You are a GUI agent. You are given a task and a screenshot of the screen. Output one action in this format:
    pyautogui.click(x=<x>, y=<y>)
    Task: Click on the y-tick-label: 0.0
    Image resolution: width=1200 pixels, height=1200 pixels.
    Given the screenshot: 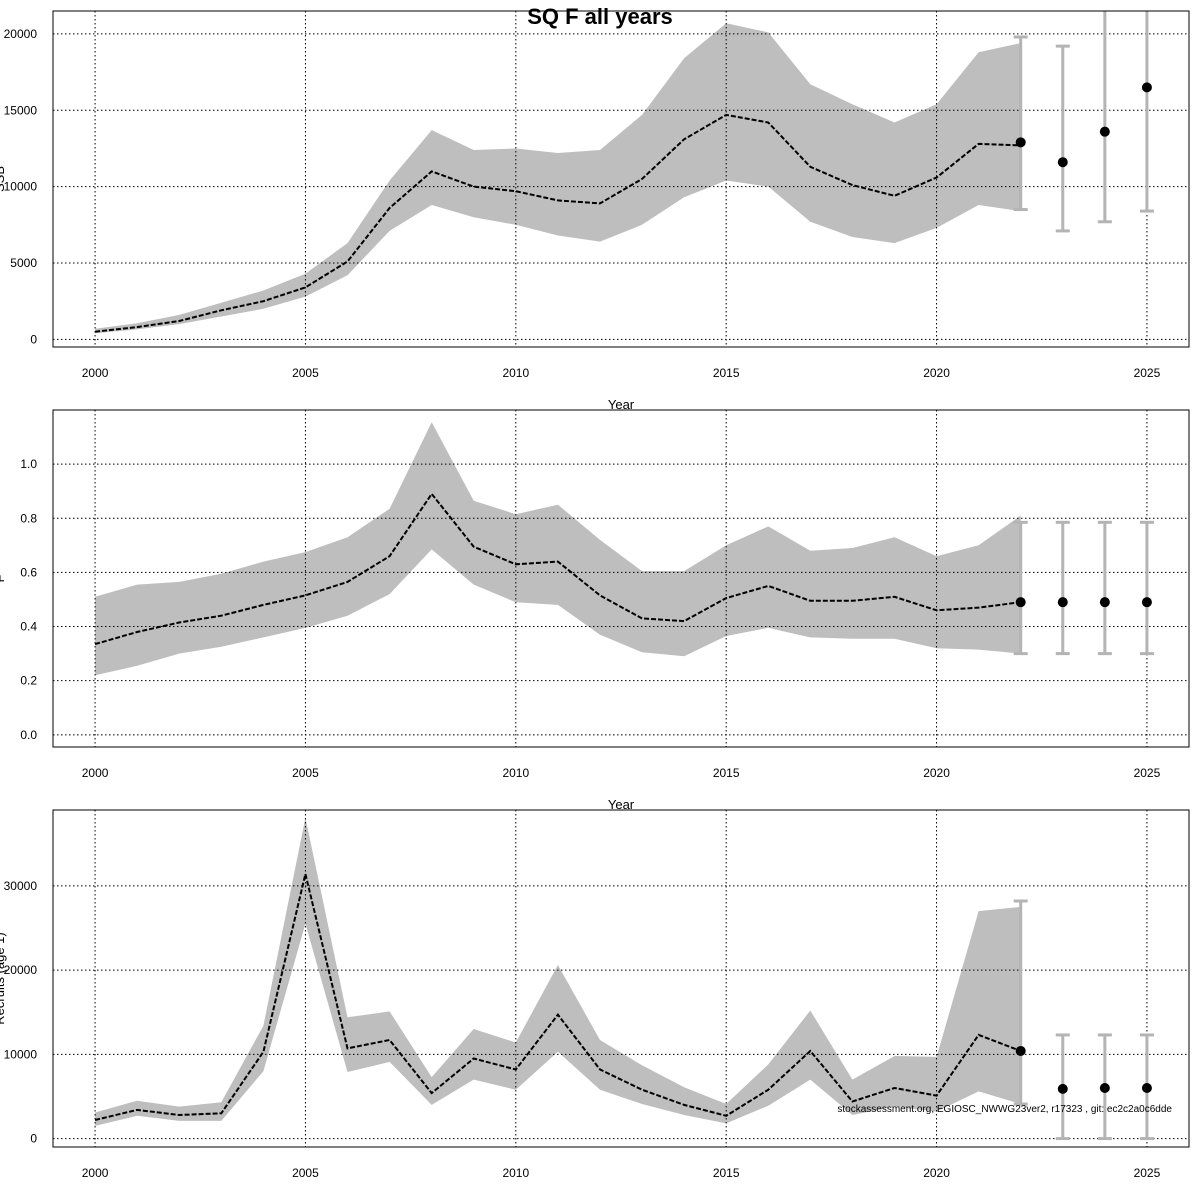 What is the action you would take?
    pyautogui.click(x=28, y=735)
    